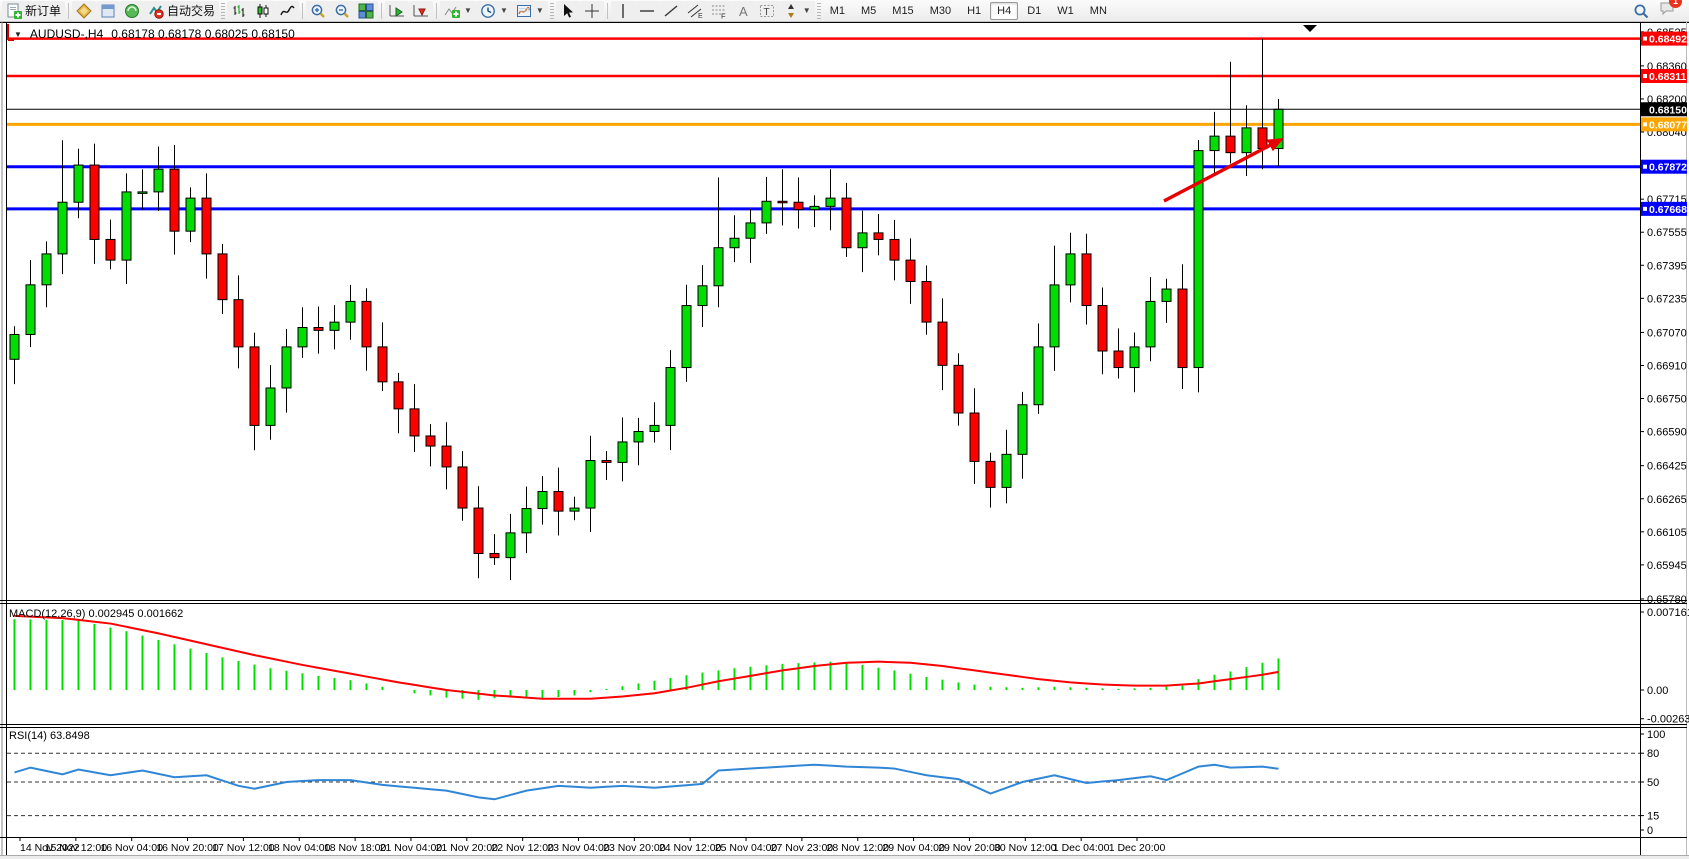 This screenshot has width=1689, height=859. What do you see at coordinates (1653, 817) in the screenshot?
I see `rsi-scale-label: 15` at bounding box center [1653, 817].